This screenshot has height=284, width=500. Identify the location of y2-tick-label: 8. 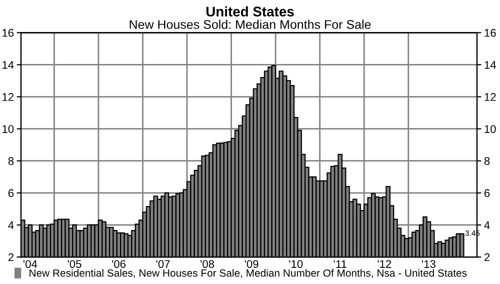
(487, 161).